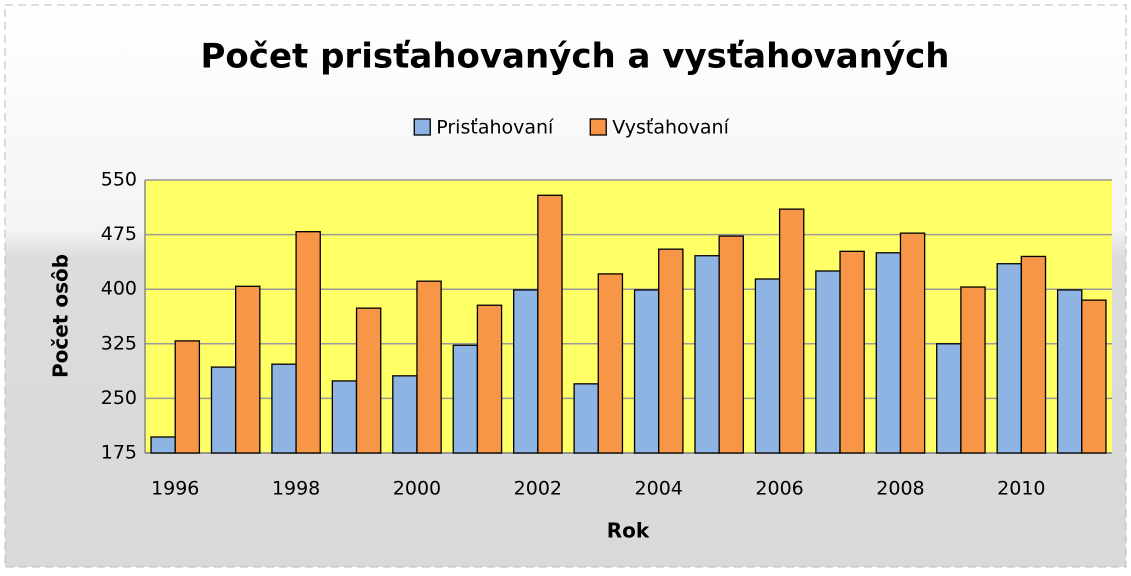 The width and height of the screenshot is (1131, 576). What do you see at coordinates (495, 128) in the screenshot?
I see `legend-label: Prisťahovaní` at bounding box center [495, 128].